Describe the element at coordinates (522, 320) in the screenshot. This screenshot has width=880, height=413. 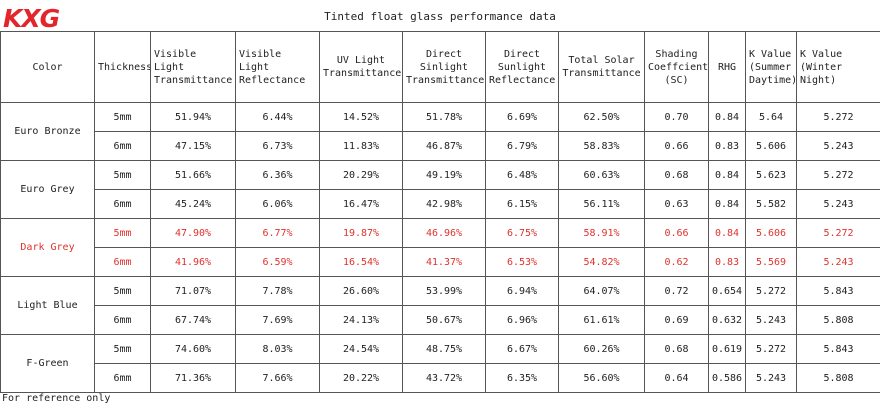
I see `dsr-cell: 6.96%` at that location.